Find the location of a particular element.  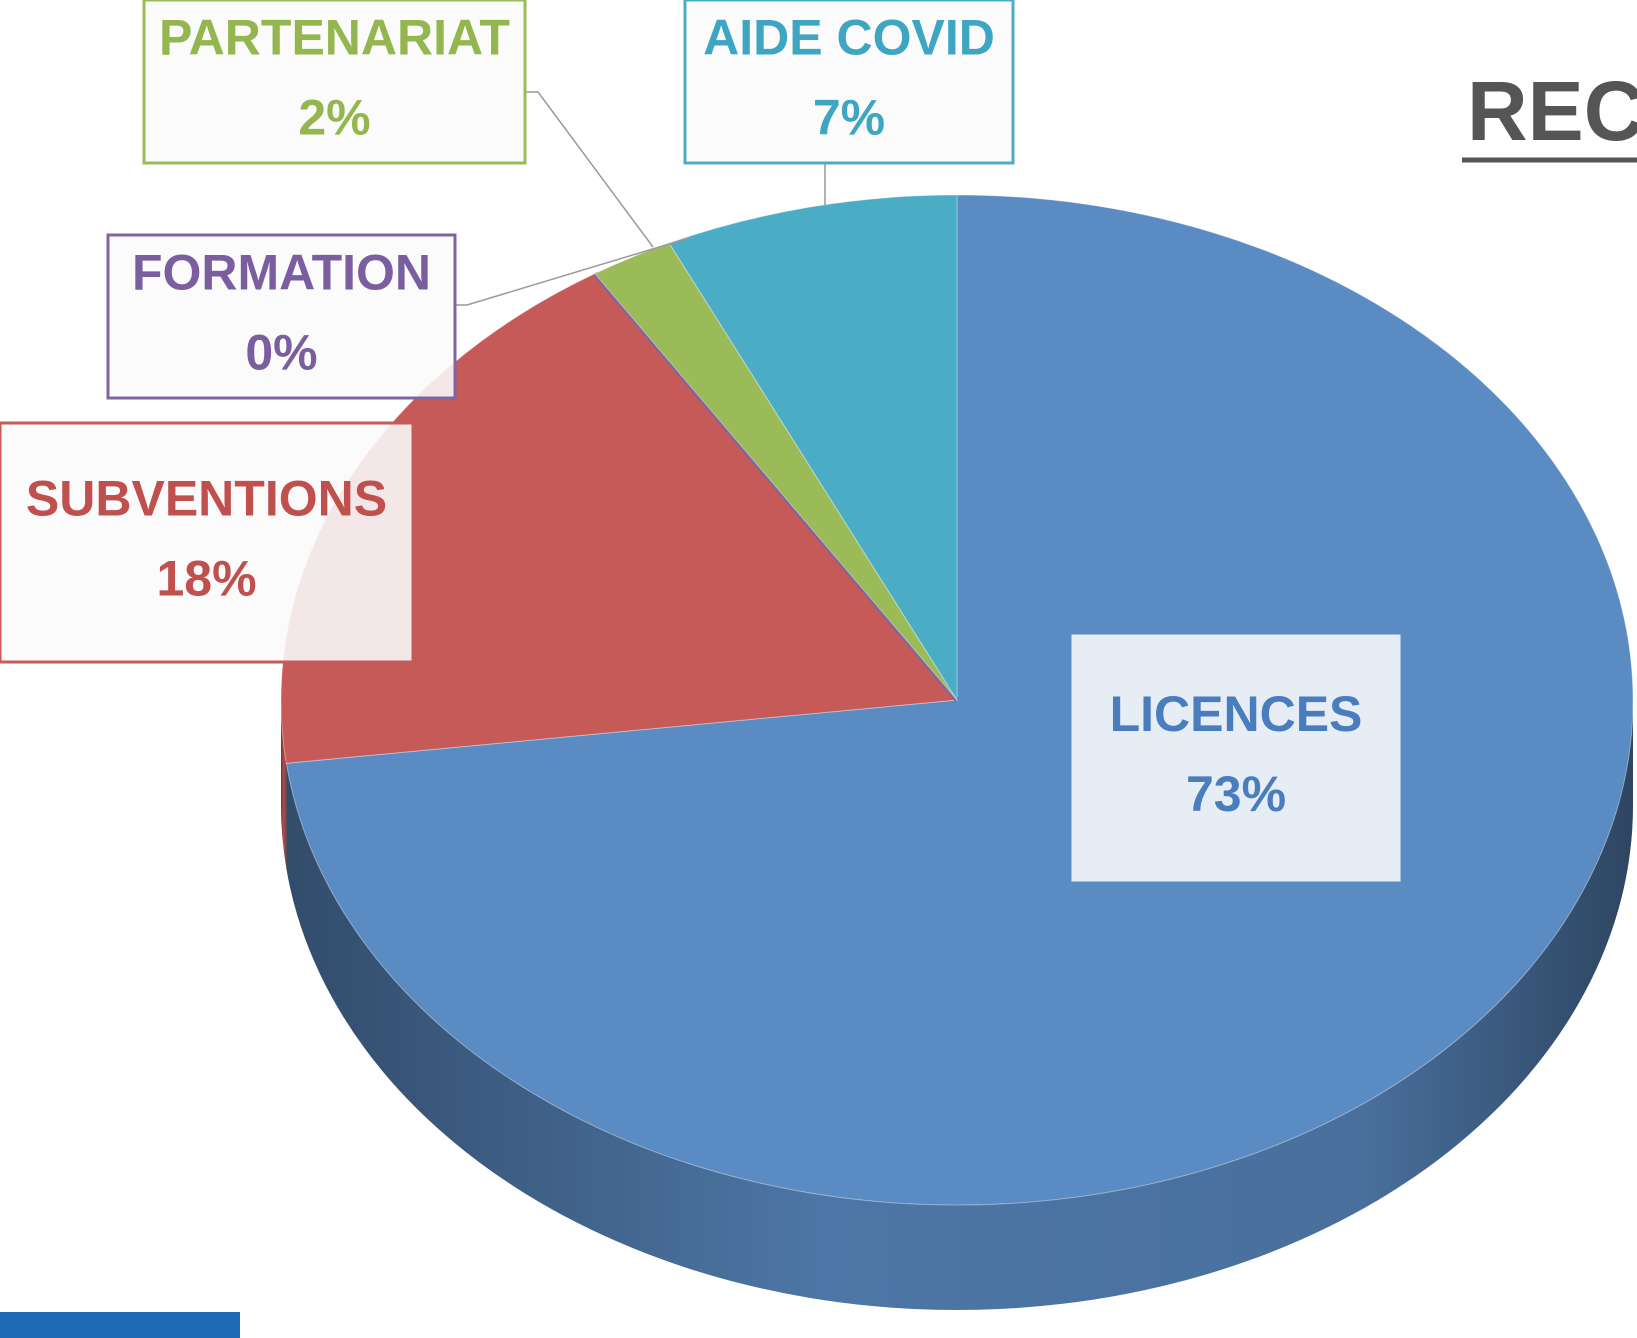

label-name: SUBVENTIONS is located at coordinates (206, 499).